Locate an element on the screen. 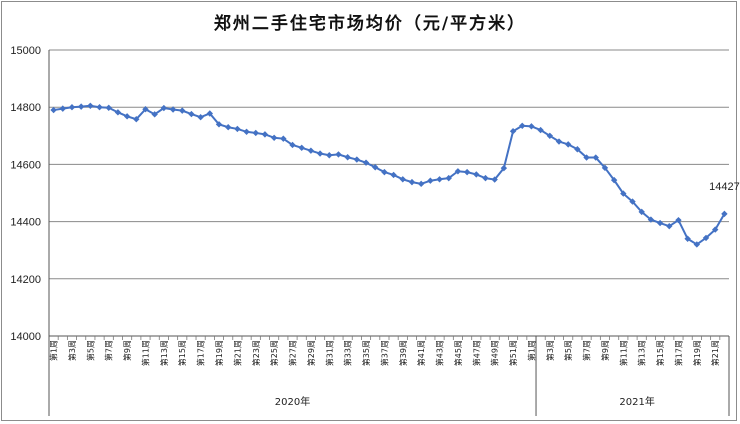 Image resolution: width=740 pixels, height=424 pixels. x-tick-label: 第47周 is located at coordinates (476, 353).